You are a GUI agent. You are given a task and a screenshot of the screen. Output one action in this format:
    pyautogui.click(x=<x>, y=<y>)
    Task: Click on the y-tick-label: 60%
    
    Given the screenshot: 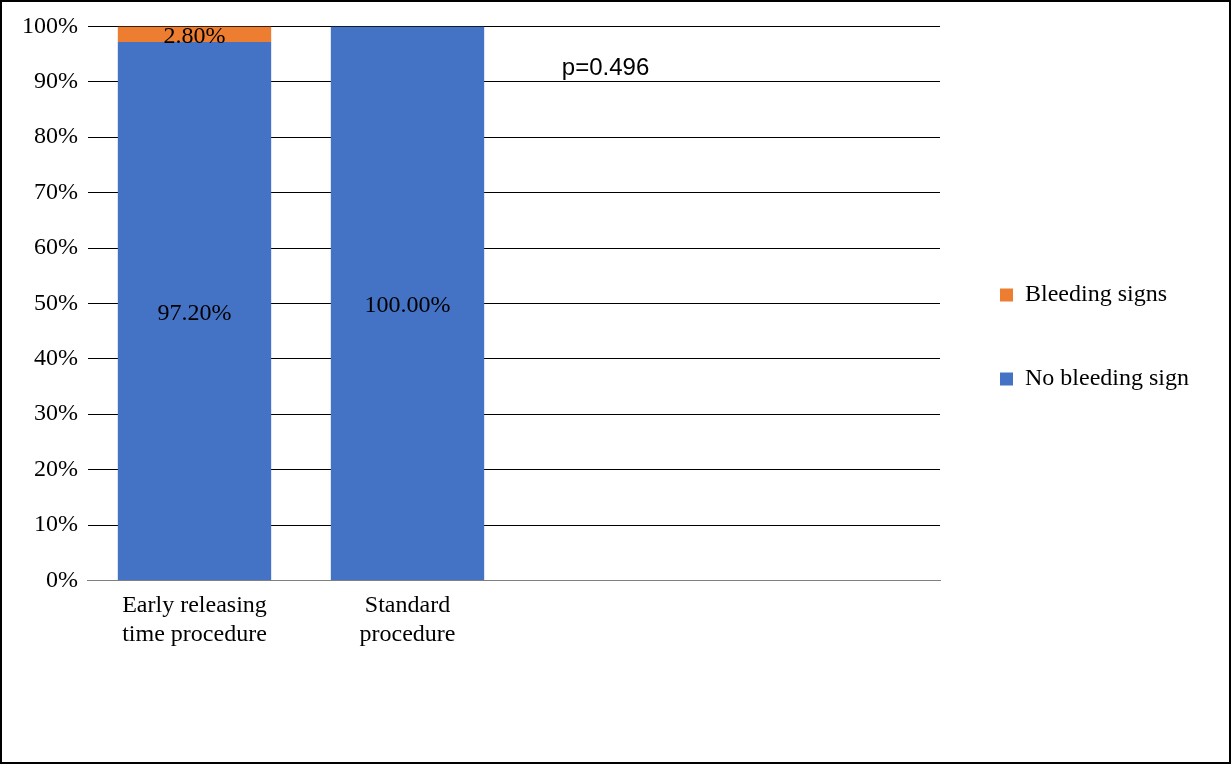 What is the action you would take?
    pyautogui.click(x=55, y=246)
    